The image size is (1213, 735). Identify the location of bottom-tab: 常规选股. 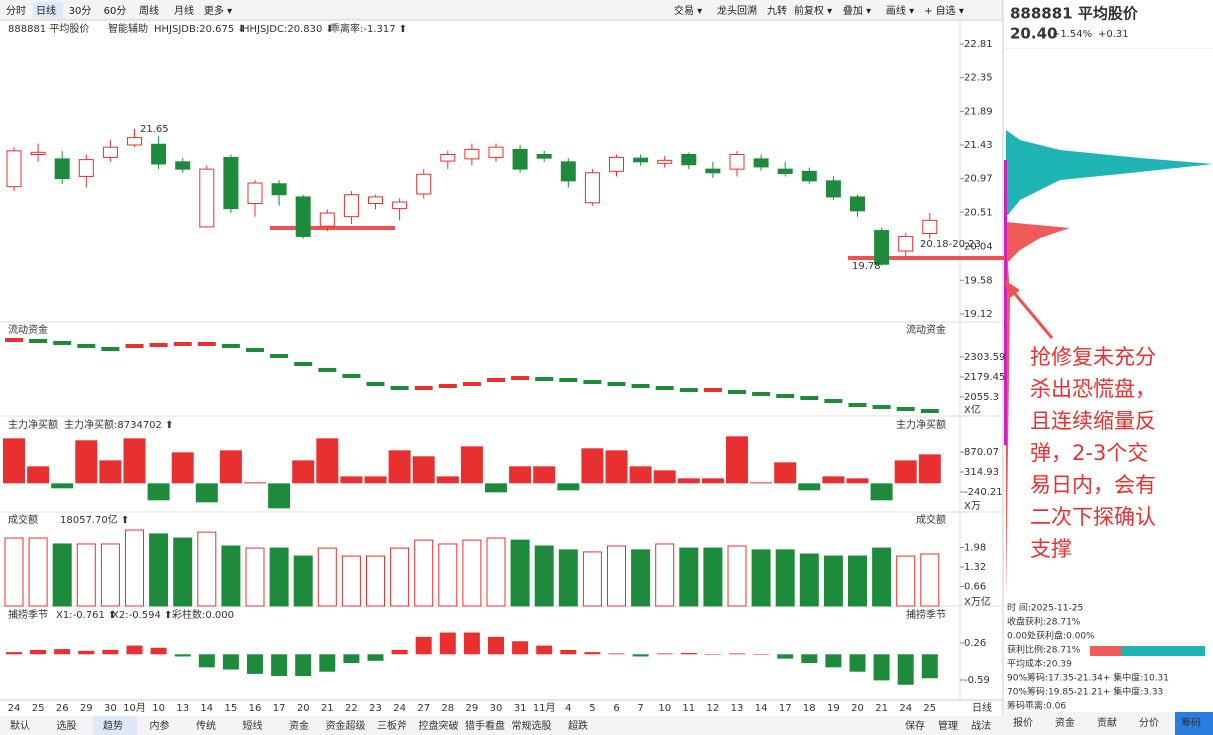
(532, 725).